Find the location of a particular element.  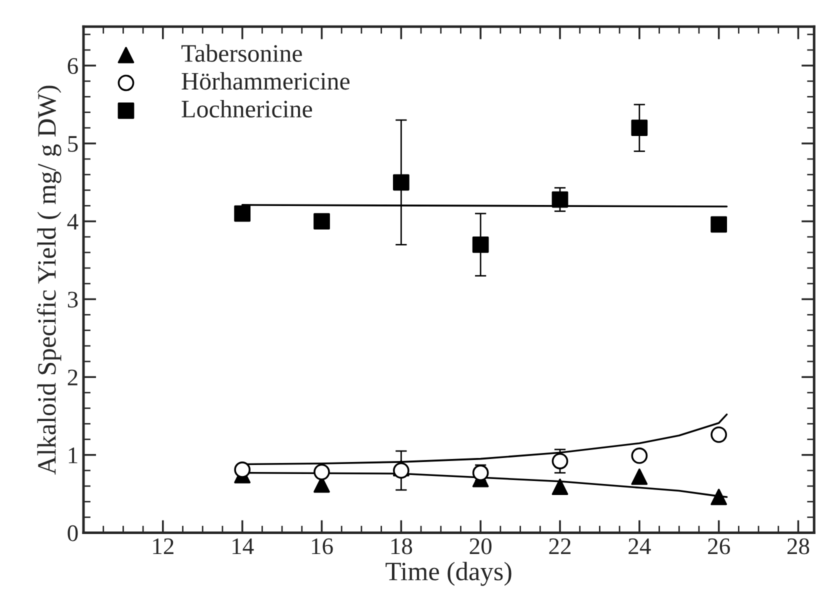

x-tick-label: 28 is located at coordinates (798, 546).